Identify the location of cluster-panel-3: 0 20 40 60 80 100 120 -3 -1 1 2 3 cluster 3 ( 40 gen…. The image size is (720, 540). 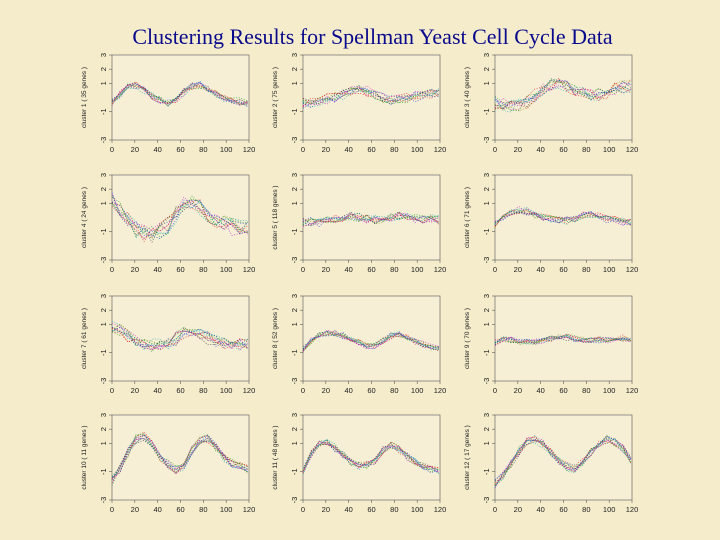
(551, 103).